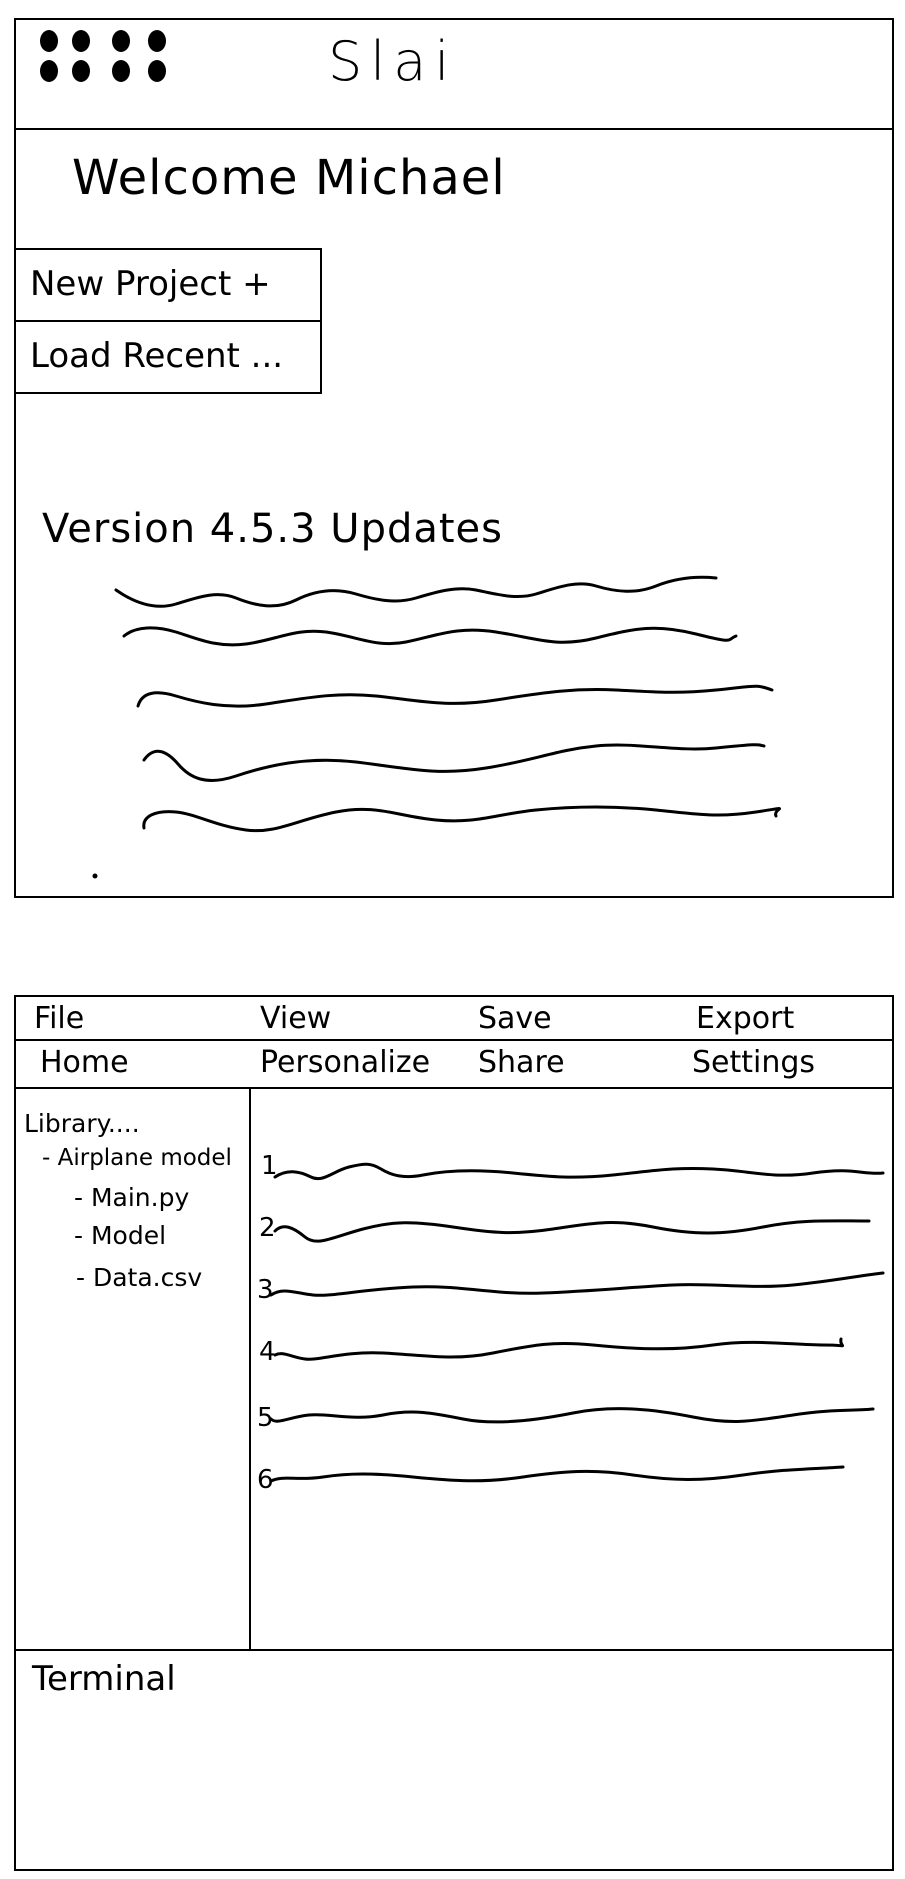 The height and width of the screenshot is (1879, 905). I want to click on tree-item-main-py: - Main.py, so click(132, 1197).